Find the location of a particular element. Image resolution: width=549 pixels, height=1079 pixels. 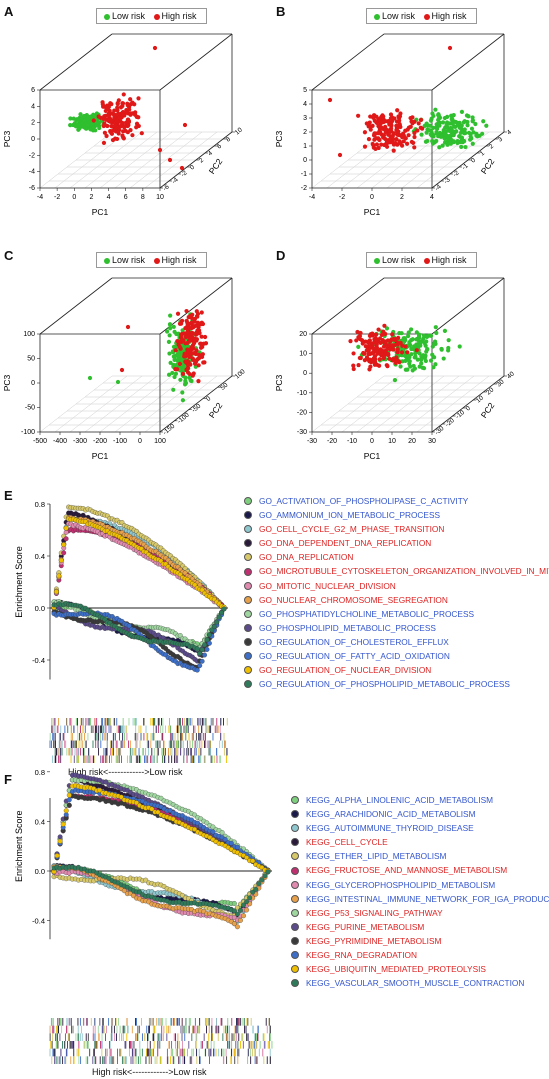

z-tick-label: -10 is located at coordinates (302, 393).